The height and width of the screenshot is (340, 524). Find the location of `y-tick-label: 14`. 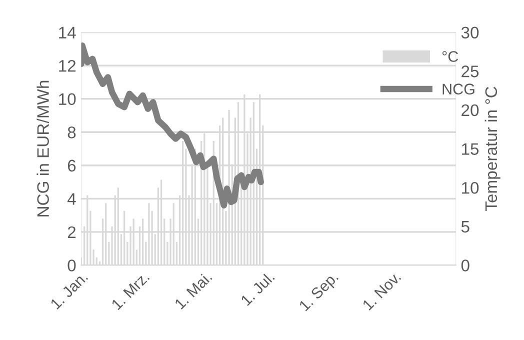

y-tick-label: 14 is located at coordinates (67, 32).